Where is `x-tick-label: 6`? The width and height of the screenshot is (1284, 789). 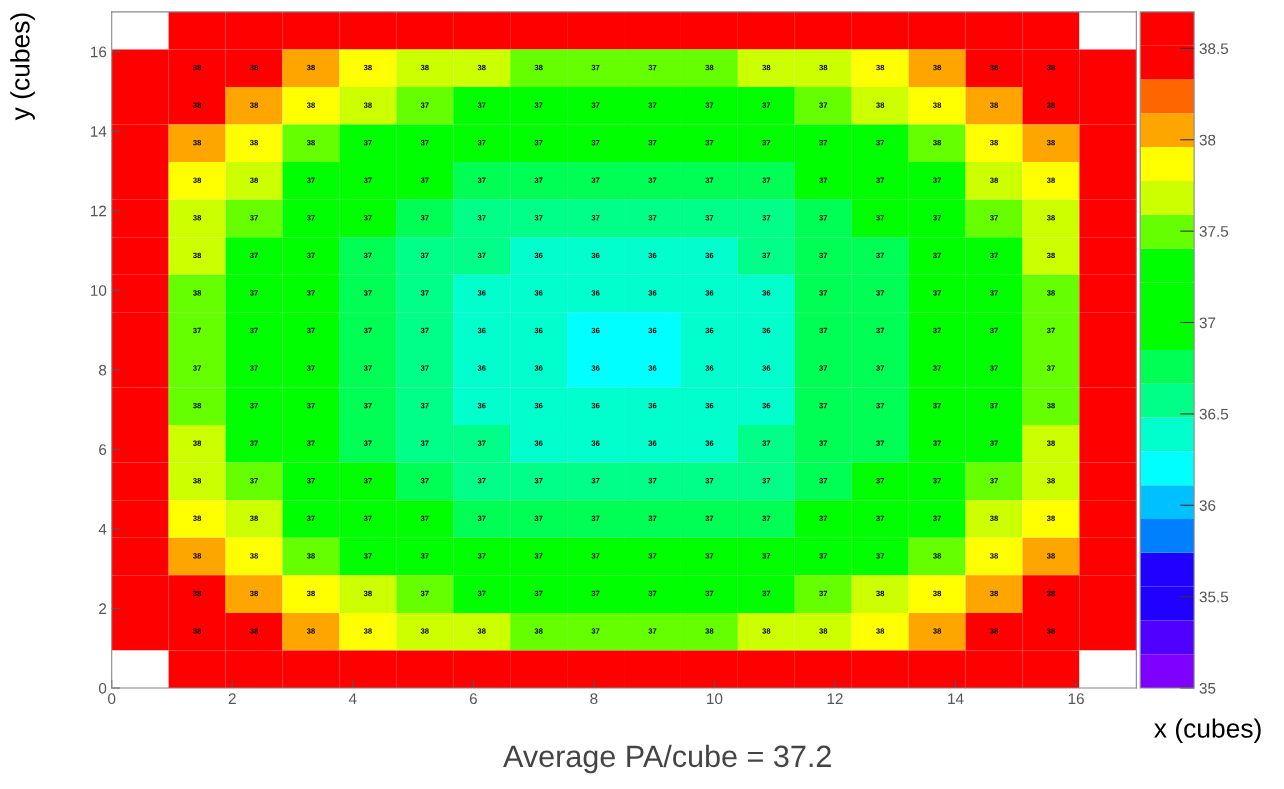 x-tick-label: 6 is located at coordinates (473, 699).